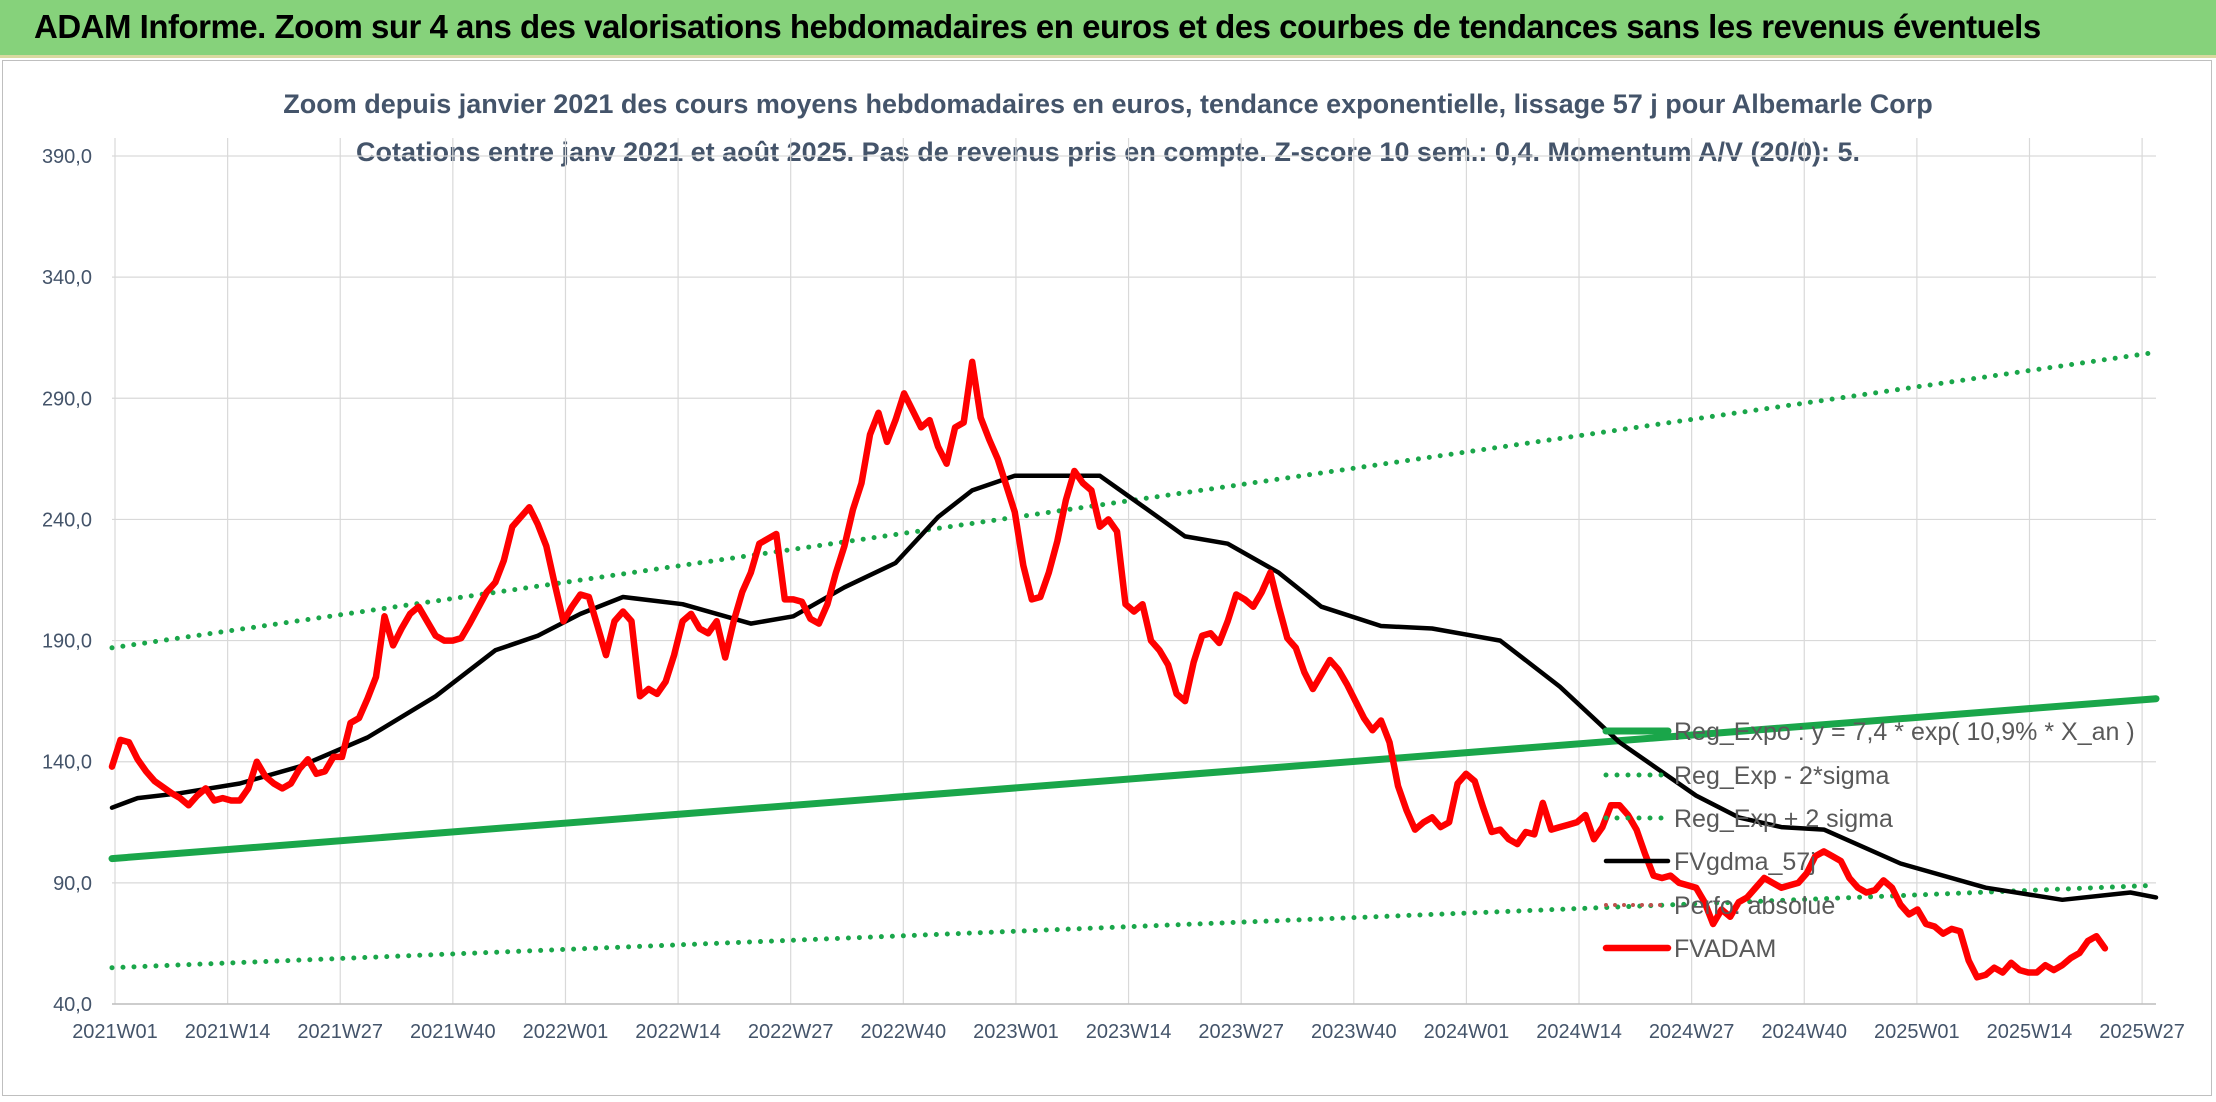 This screenshot has width=2216, height=1102. Describe the element at coordinates (1917, 1032) in the screenshot. I see `x-tick-label: 2025W01` at that location.